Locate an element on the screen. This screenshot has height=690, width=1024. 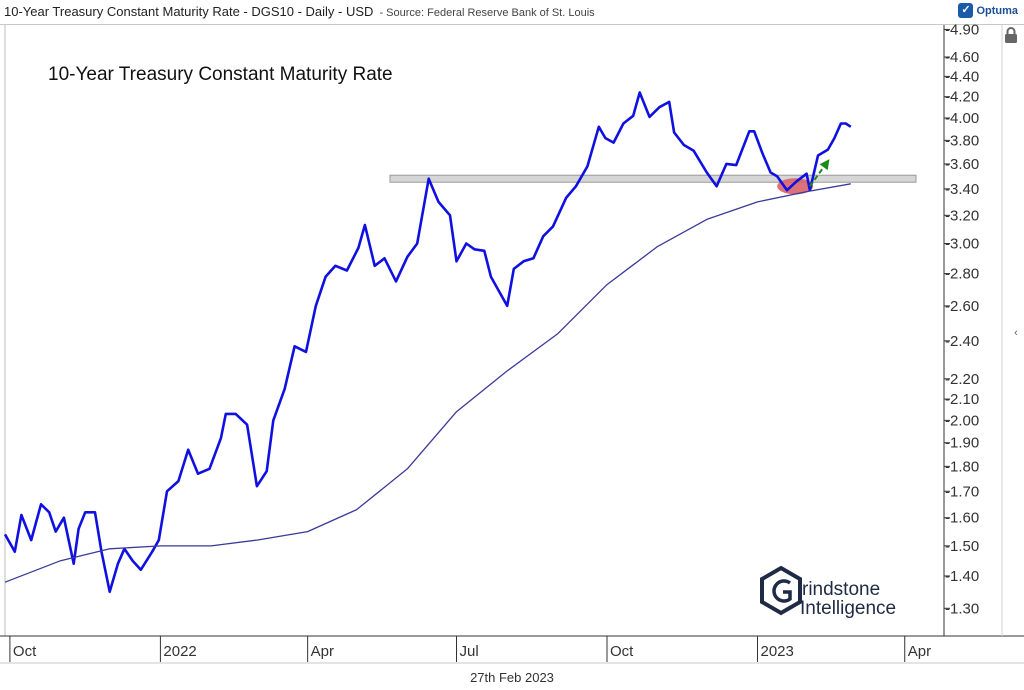
x-tick-label: Jul is located at coordinates (469, 651).